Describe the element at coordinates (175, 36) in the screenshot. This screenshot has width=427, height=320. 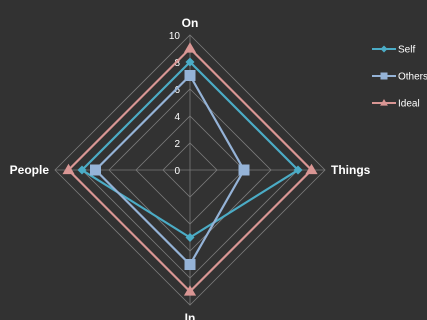
I see `tick-label: 10` at that location.